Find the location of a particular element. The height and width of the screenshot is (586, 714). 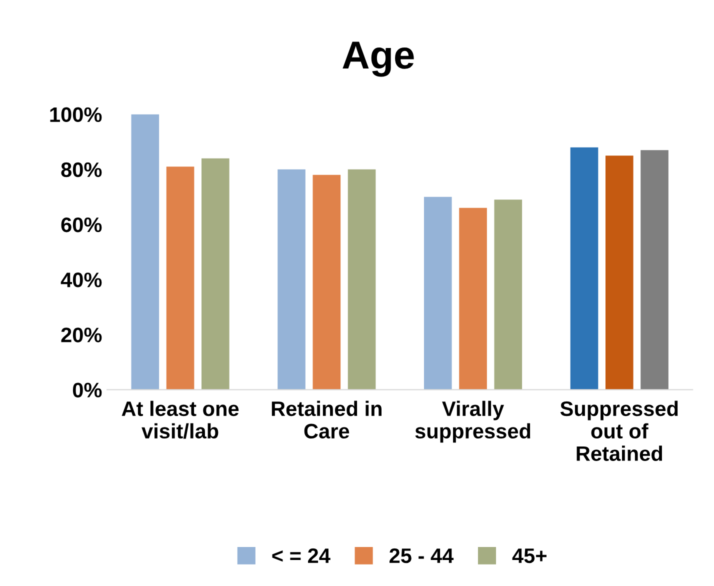

legend-label: 45+ is located at coordinates (529, 556).